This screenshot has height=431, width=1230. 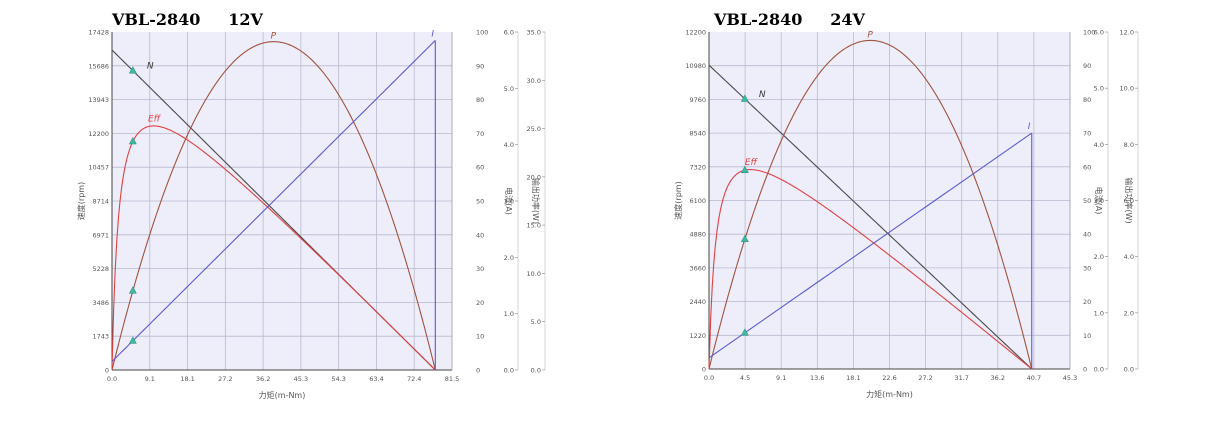 What do you see at coordinates (1087, 336) in the screenshot?
I see `right-tick-label: 10` at bounding box center [1087, 336].